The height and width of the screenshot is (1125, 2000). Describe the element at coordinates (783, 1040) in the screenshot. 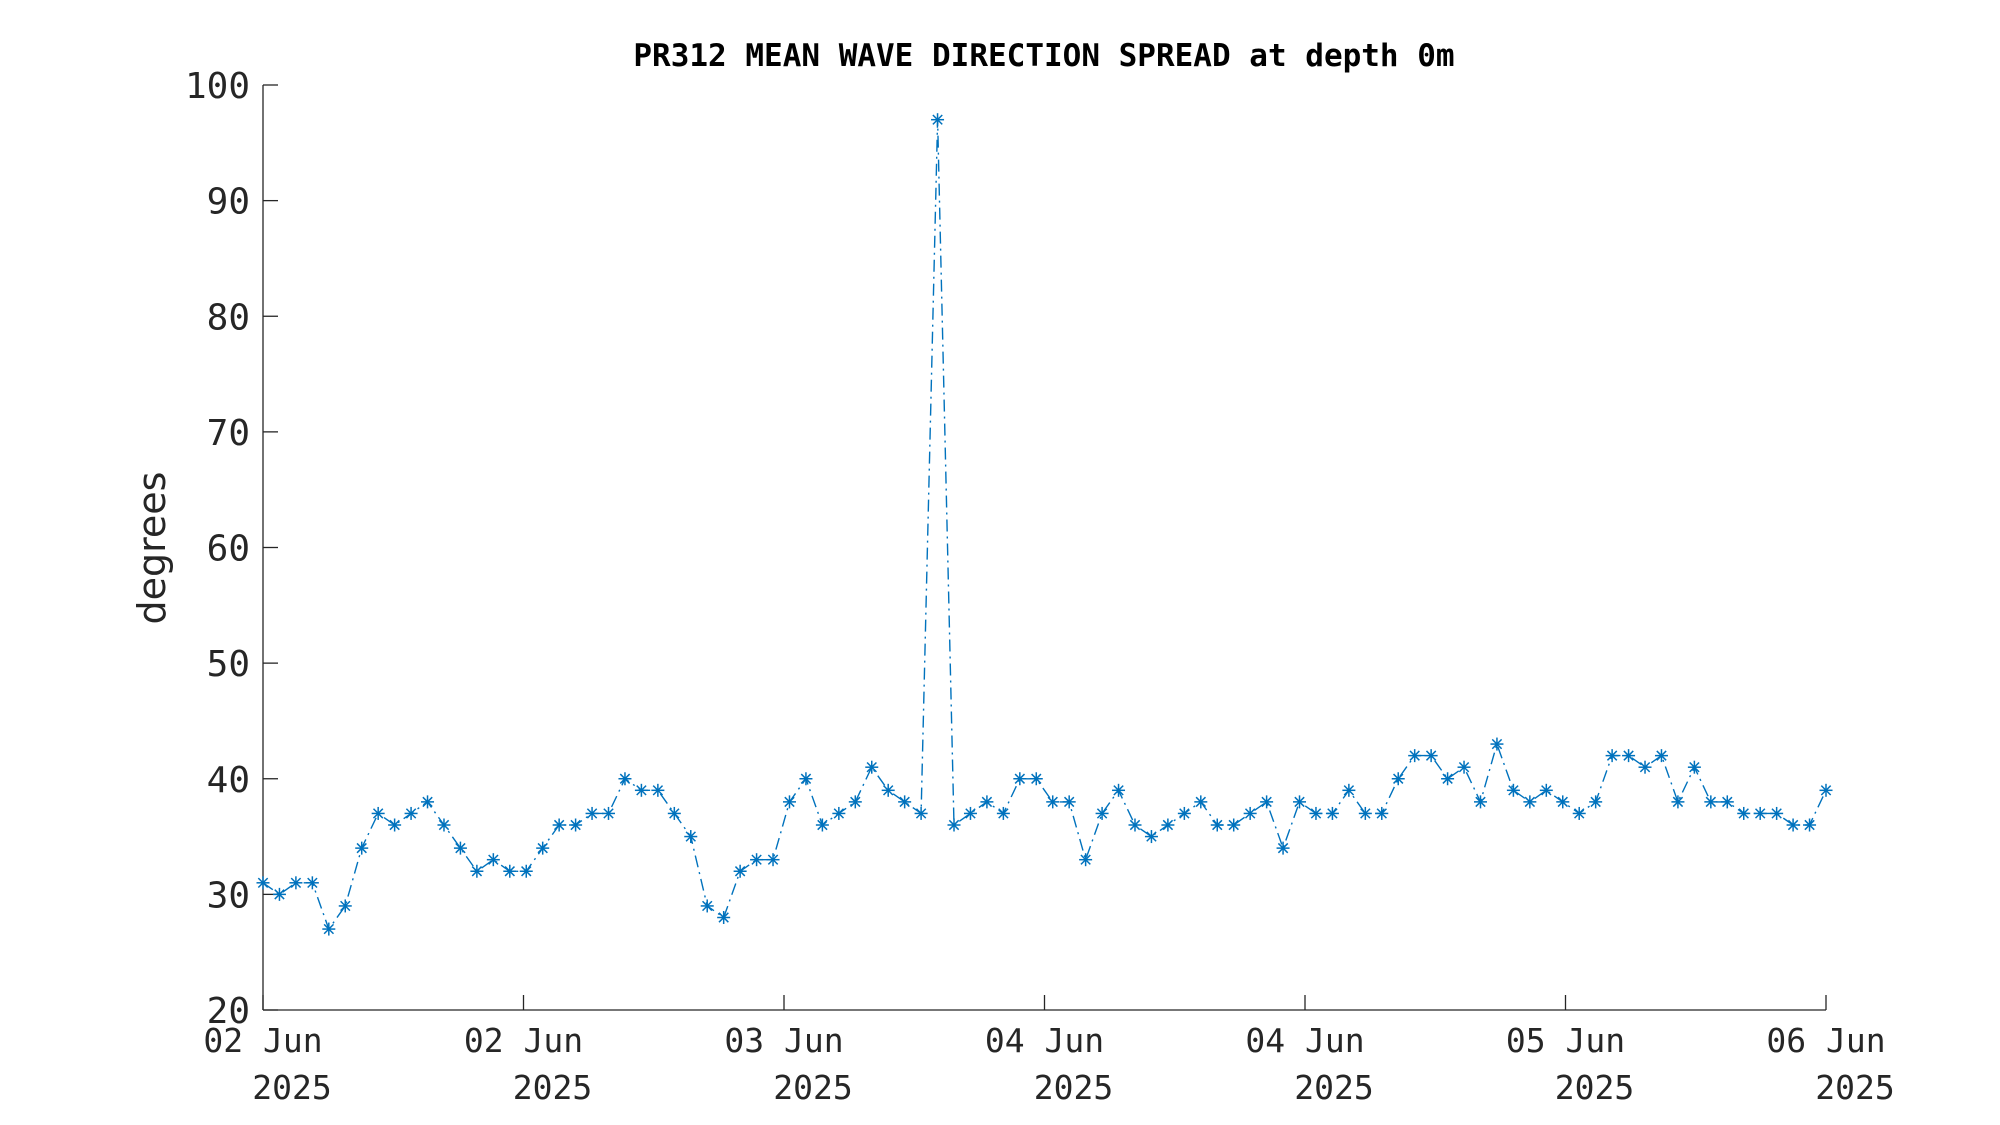

I see `x-tick-label-date: 03 Jun` at that location.